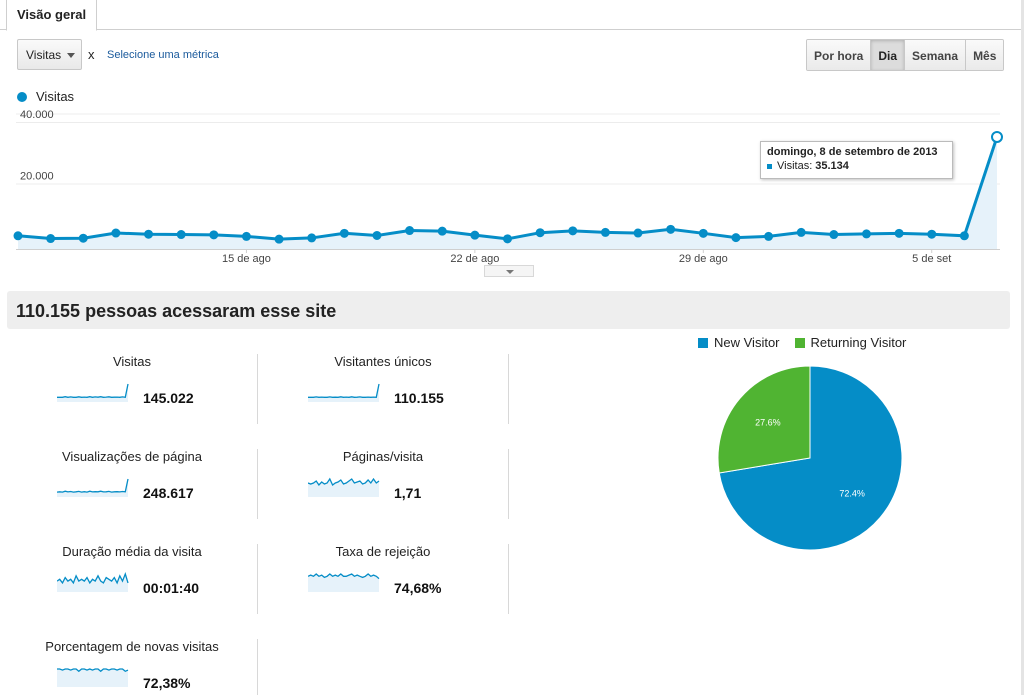 This screenshot has height=695, width=1024. What do you see at coordinates (163, 55) in the screenshot?
I see `select-metric-link: Selecione uma métrica` at bounding box center [163, 55].